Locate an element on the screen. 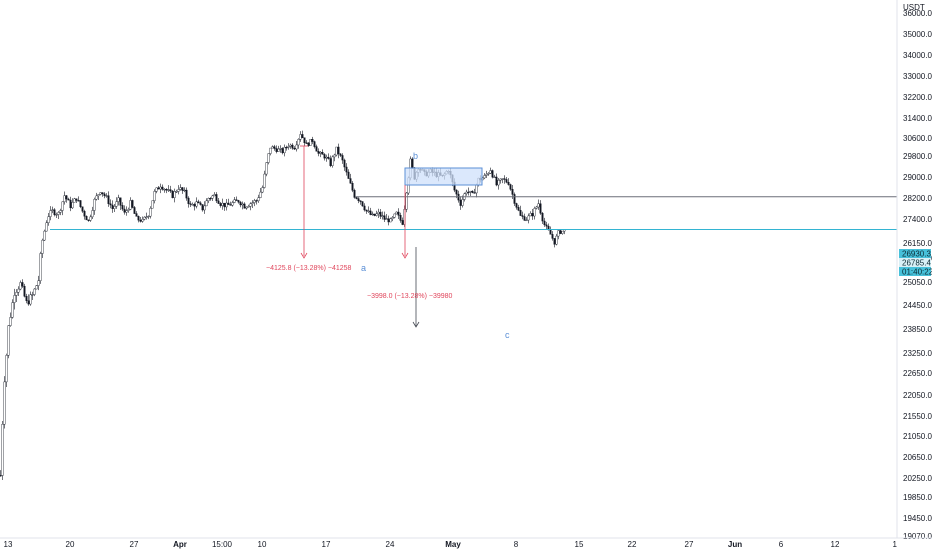  time-tick-label: 13 is located at coordinates (8, 544).